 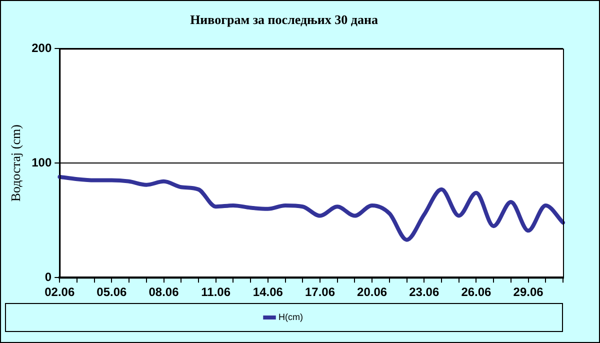 What do you see at coordinates (268, 292) in the screenshot?
I see `x-tick-label: 14.06` at bounding box center [268, 292].